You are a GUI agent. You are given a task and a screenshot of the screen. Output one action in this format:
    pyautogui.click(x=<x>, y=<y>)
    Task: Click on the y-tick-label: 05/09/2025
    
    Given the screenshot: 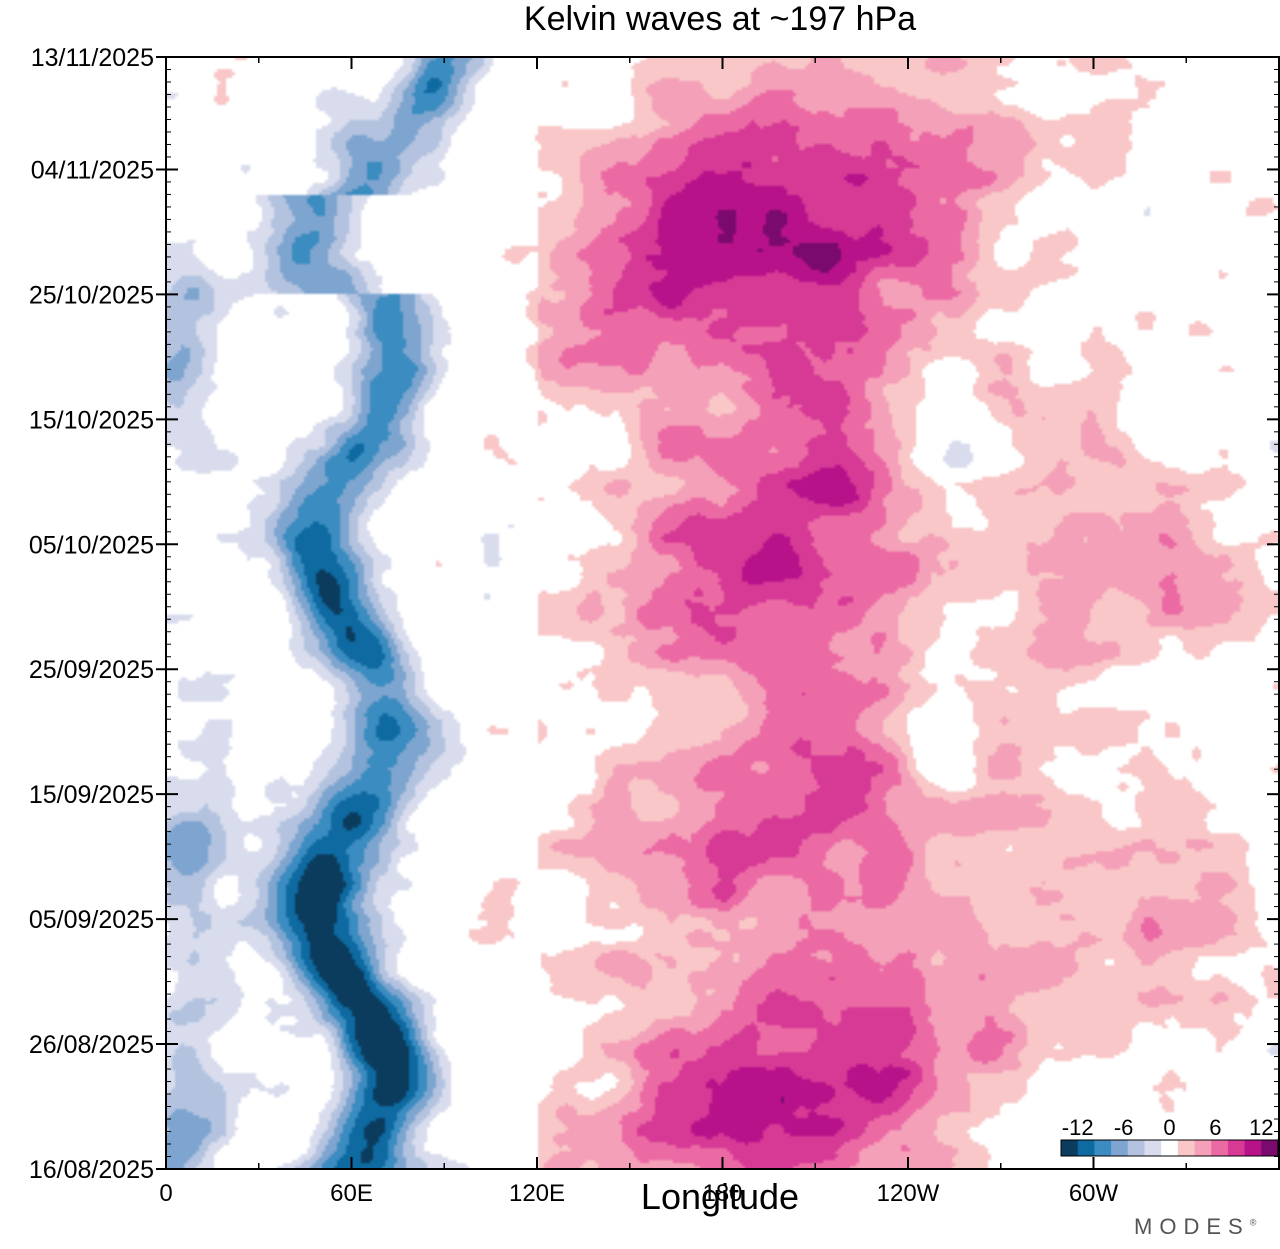 What is the action you would take?
    pyautogui.click(x=91, y=920)
    